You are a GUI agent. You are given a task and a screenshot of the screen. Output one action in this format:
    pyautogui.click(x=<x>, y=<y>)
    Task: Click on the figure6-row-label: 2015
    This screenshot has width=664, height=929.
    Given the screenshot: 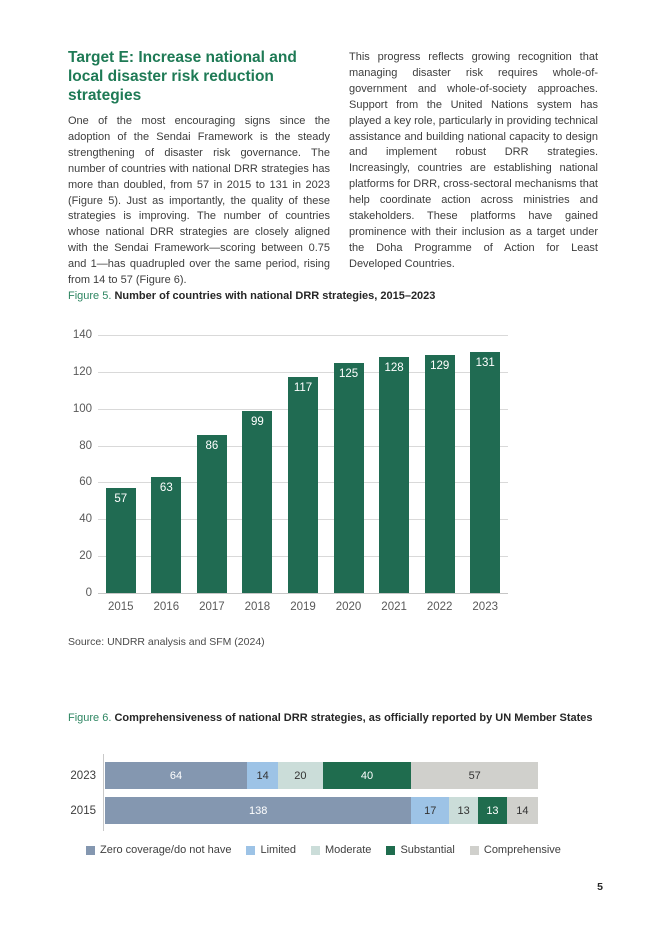 What is the action you would take?
    pyautogui.click(x=83, y=810)
    